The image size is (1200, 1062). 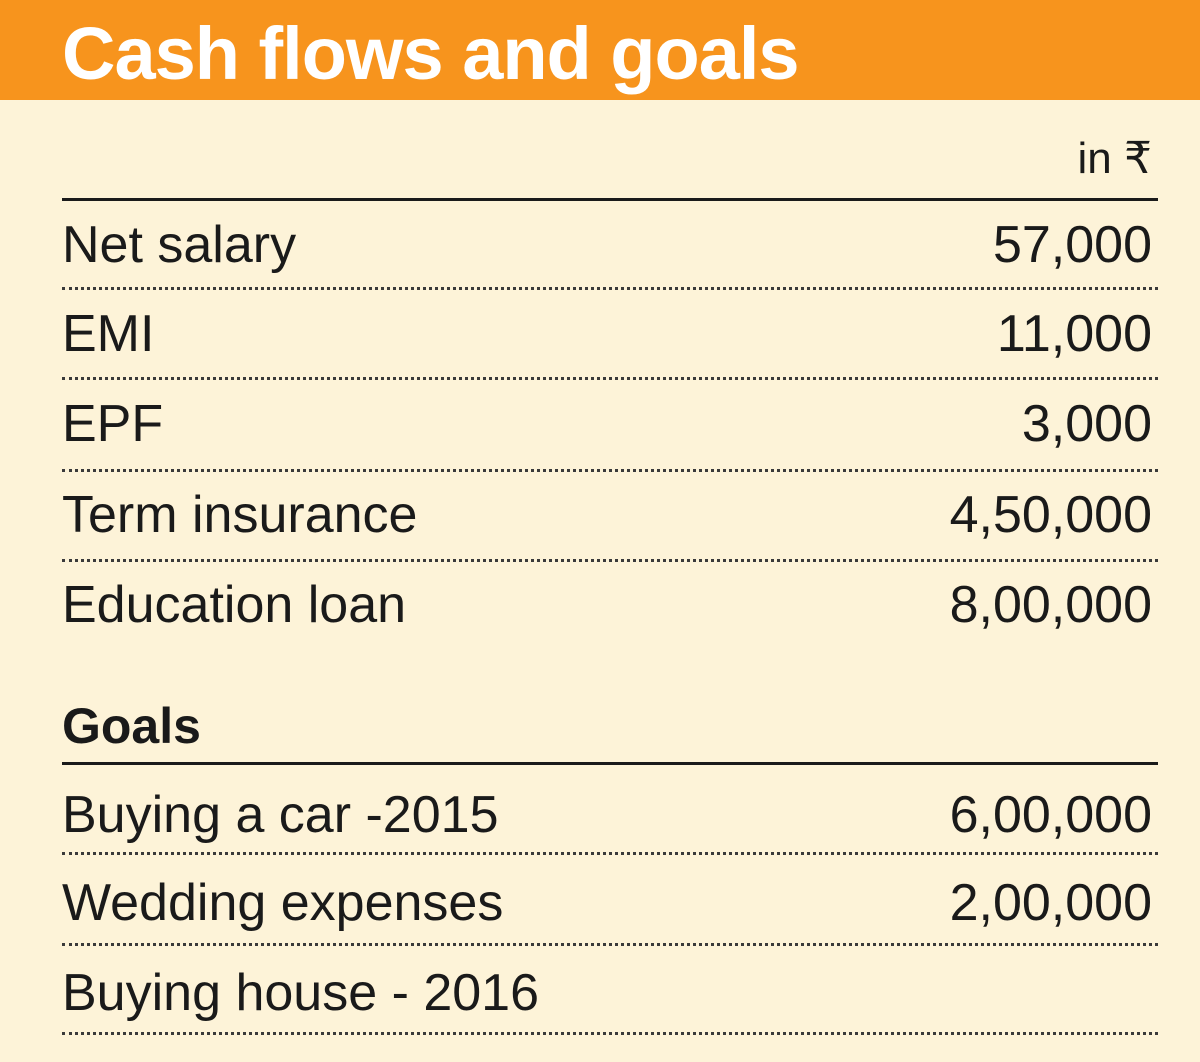 I want to click on unit-label: in ₹, so click(x=1114, y=158).